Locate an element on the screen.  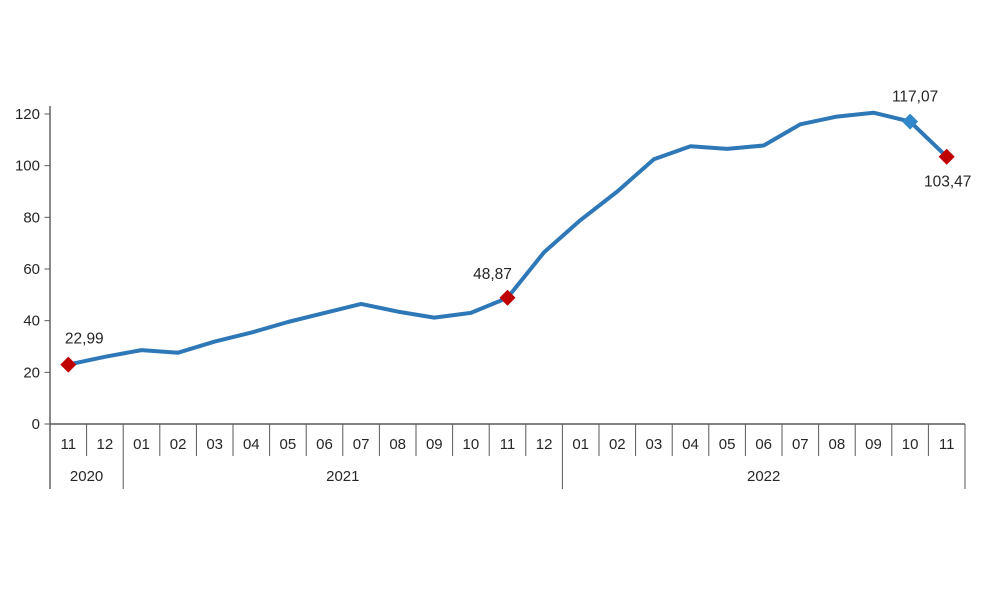
y-axis: 0 20 40 60 80 100 120 is located at coordinates (33, 297).